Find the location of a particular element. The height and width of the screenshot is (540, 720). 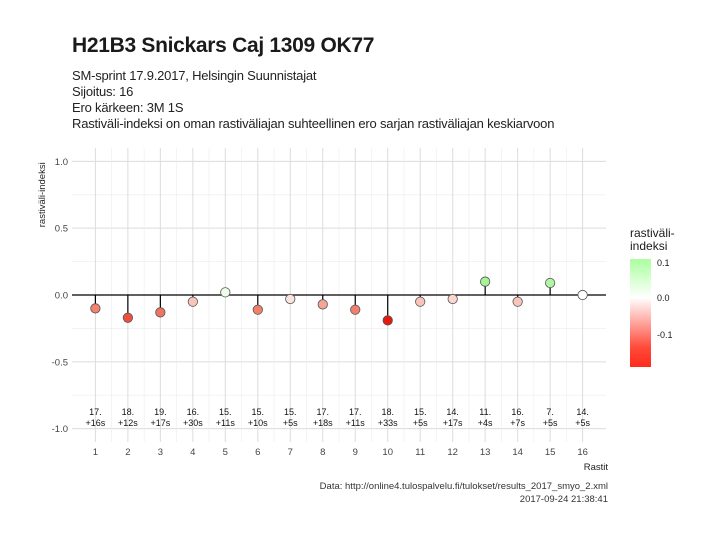

legend-colorbar is located at coordinates (640, 313).